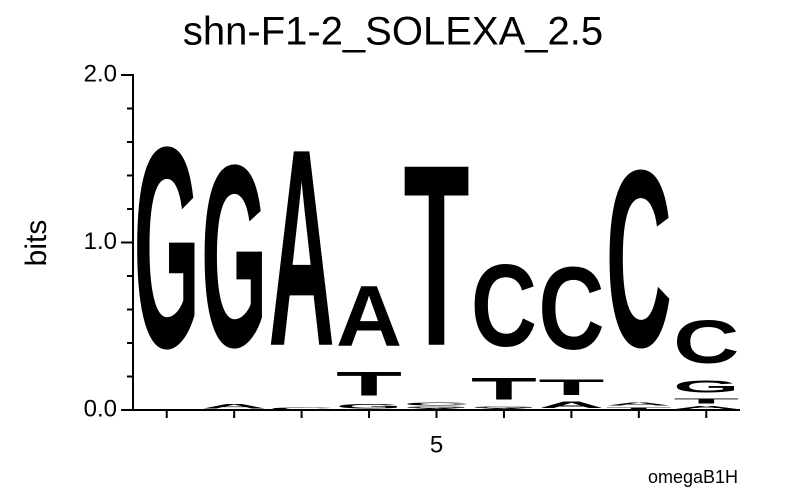 This screenshot has width=787, height=496. I want to click on y-tick-label: 0.0, so click(100, 408).